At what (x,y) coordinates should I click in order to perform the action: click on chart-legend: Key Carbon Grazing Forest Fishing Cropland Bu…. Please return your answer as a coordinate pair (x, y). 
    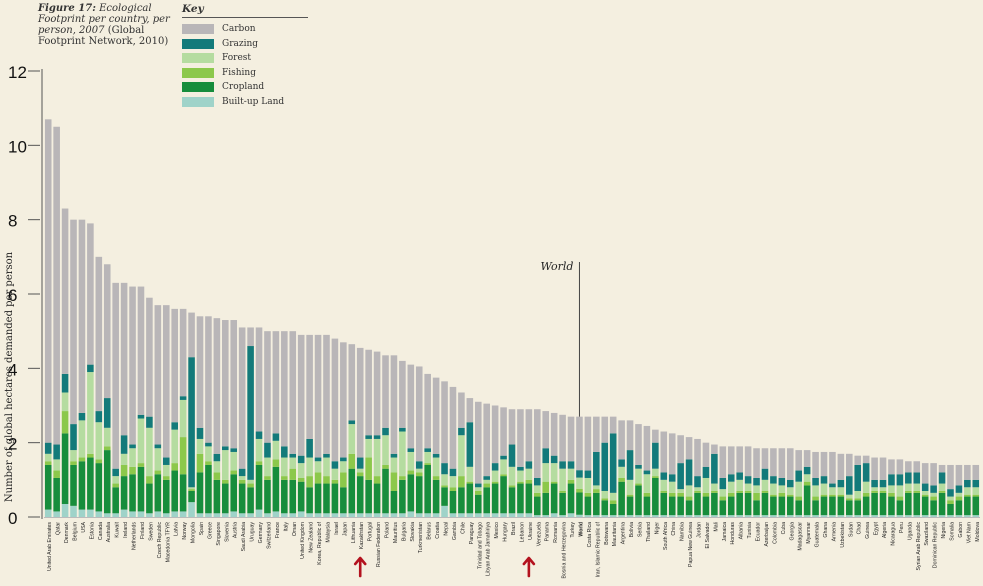
    Looking at the image, I should click on (245, 56).